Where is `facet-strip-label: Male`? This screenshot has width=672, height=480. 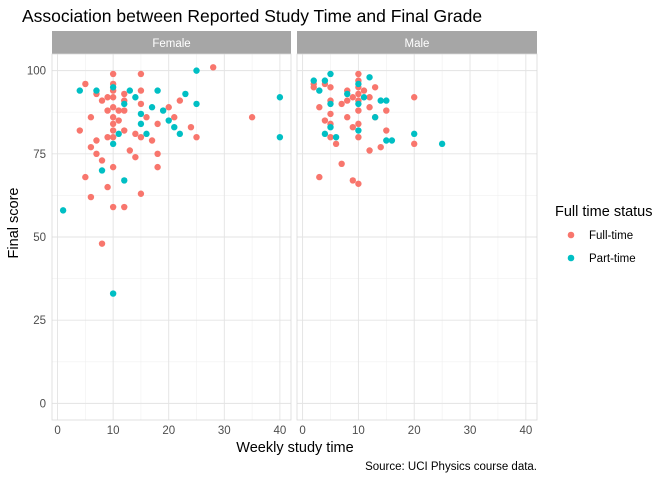 facet-strip-label: Male is located at coordinates (417, 44).